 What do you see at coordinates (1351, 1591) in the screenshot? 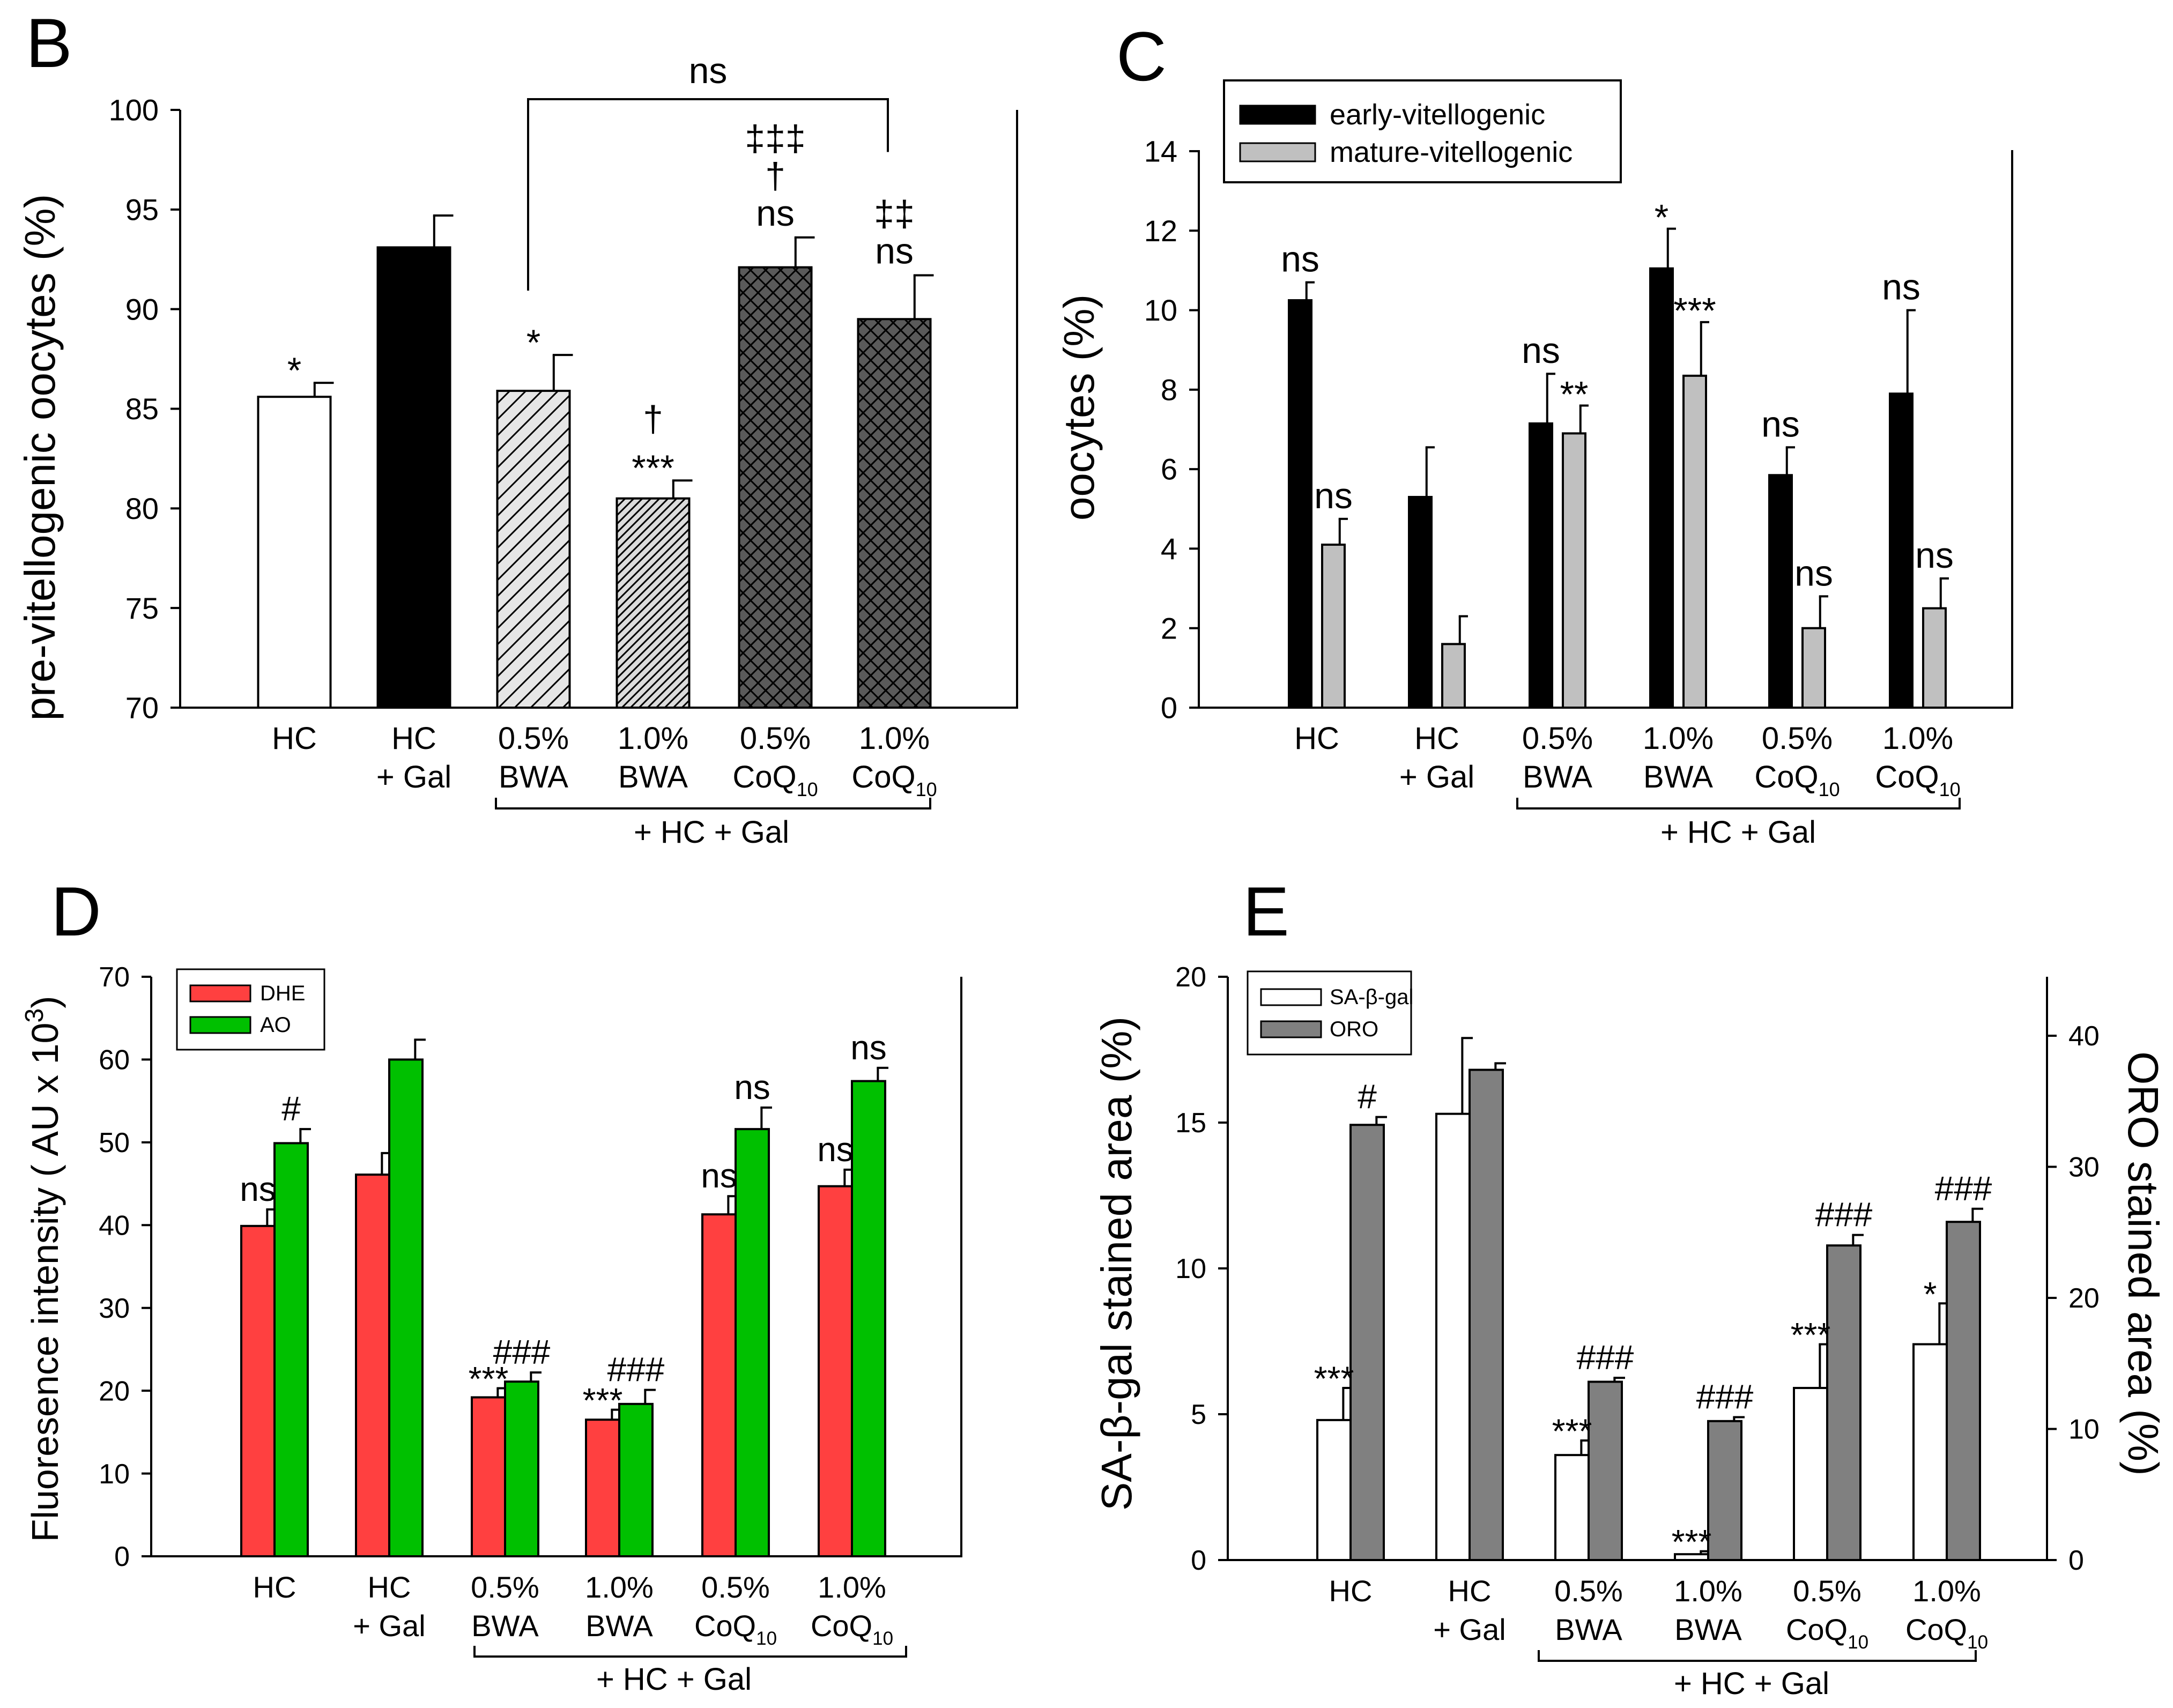
I see `category-label-e-0-line1: HC` at bounding box center [1351, 1591].